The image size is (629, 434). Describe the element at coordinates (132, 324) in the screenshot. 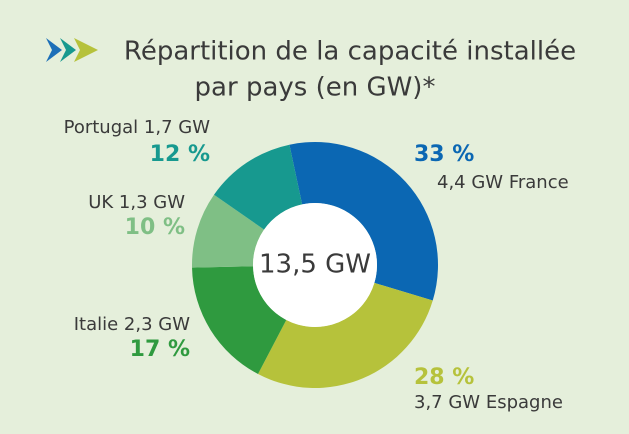

I see `category-label: Italie 2,3 GW` at that location.